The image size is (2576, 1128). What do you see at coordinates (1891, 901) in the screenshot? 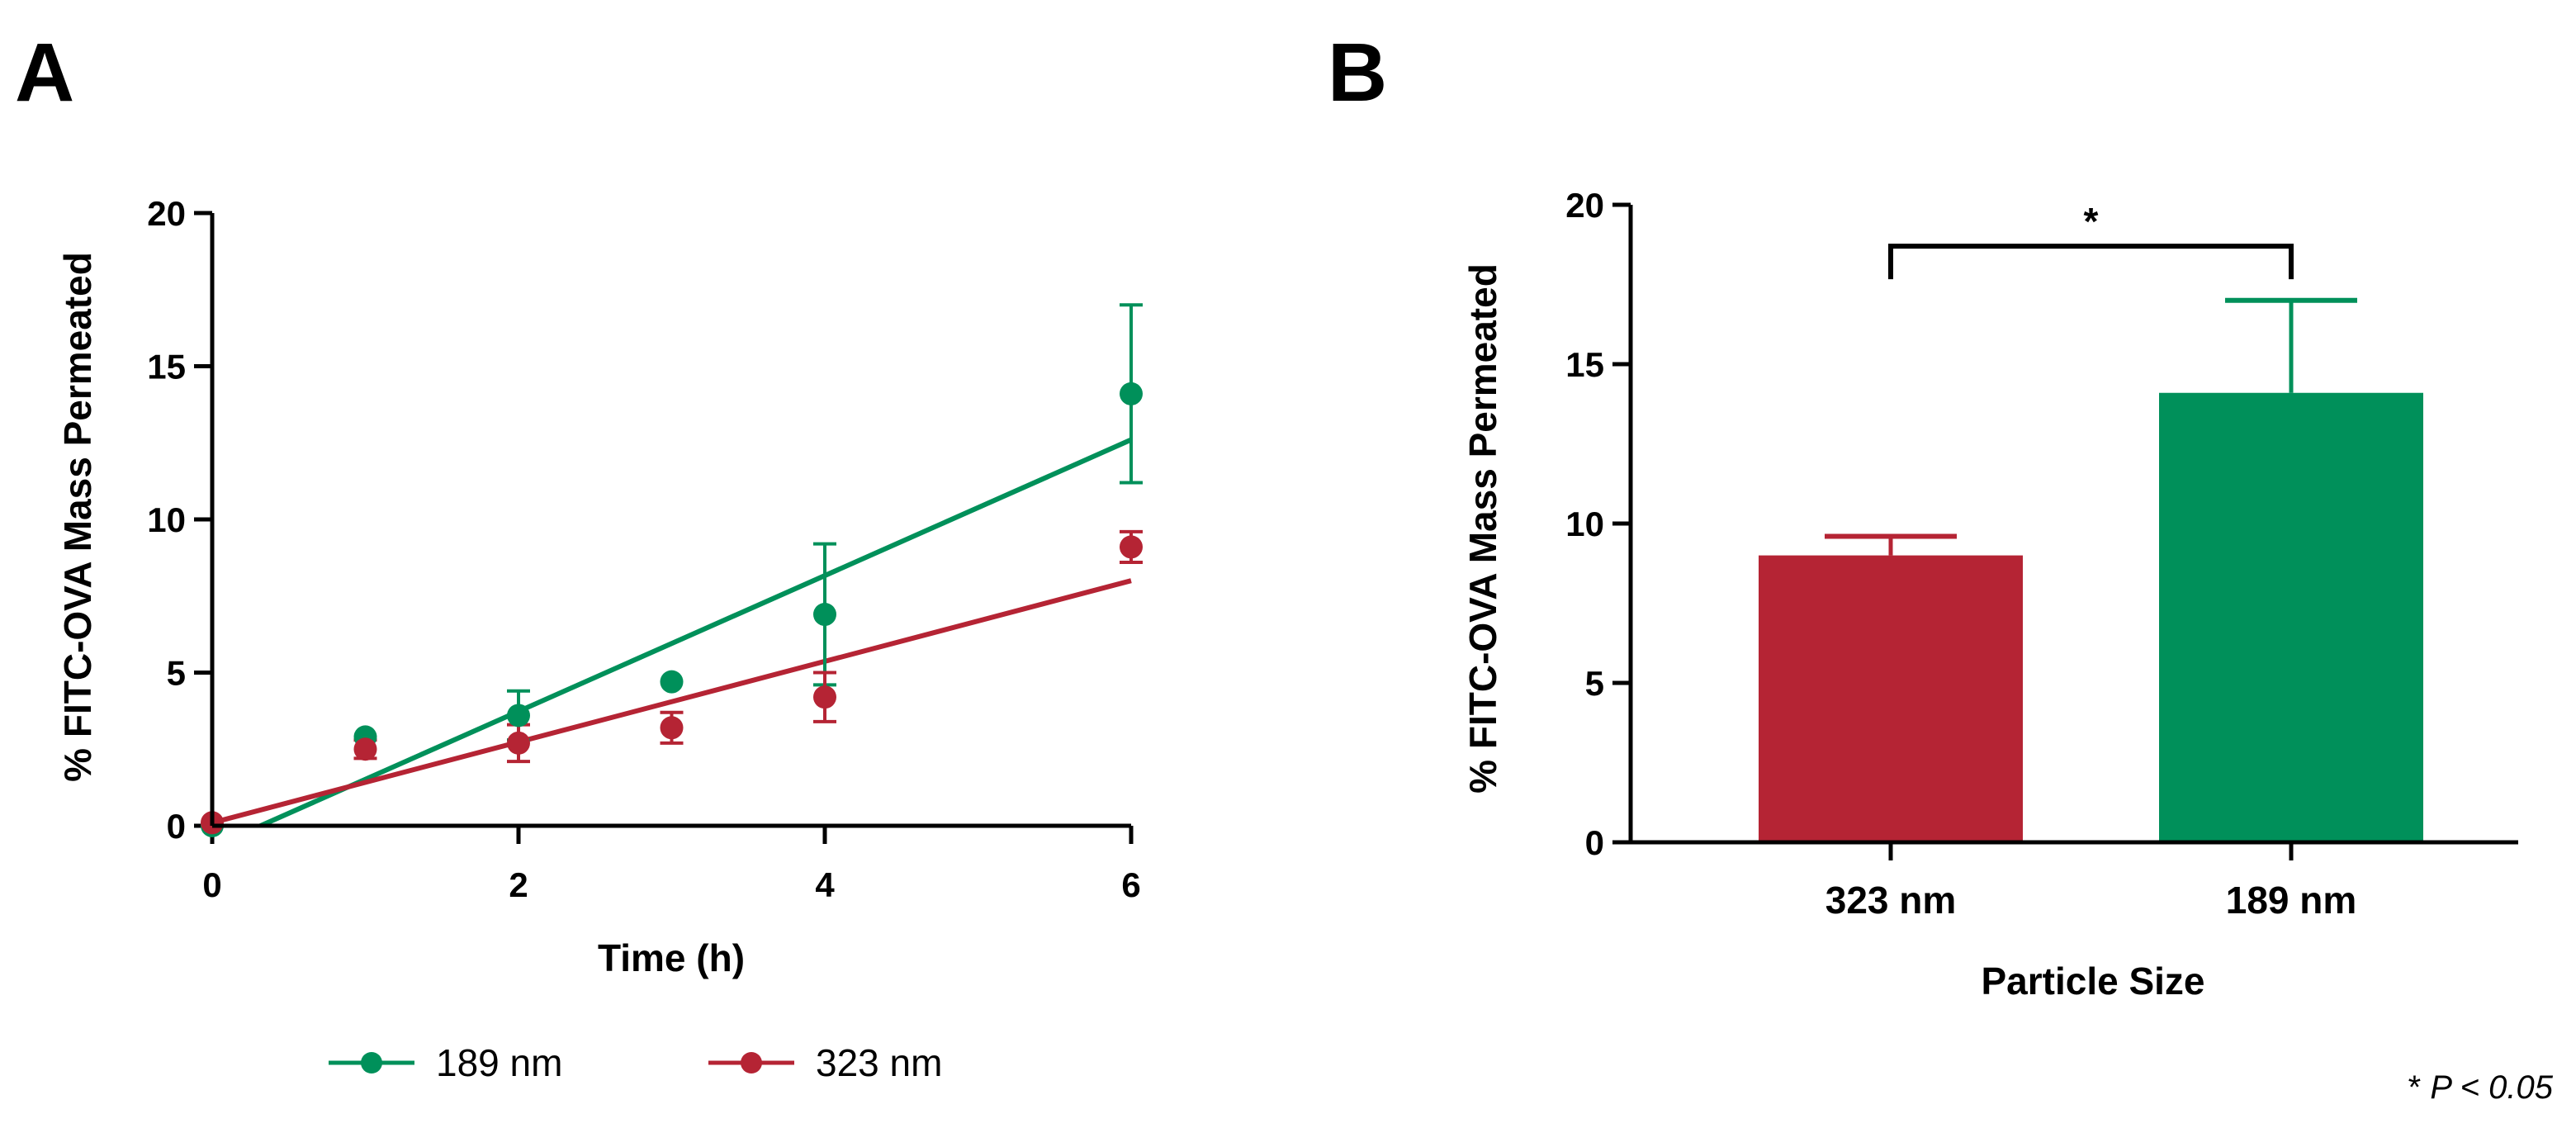
I see `x-tick-label-323nm: 323 nm` at bounding box center [1891, 901].